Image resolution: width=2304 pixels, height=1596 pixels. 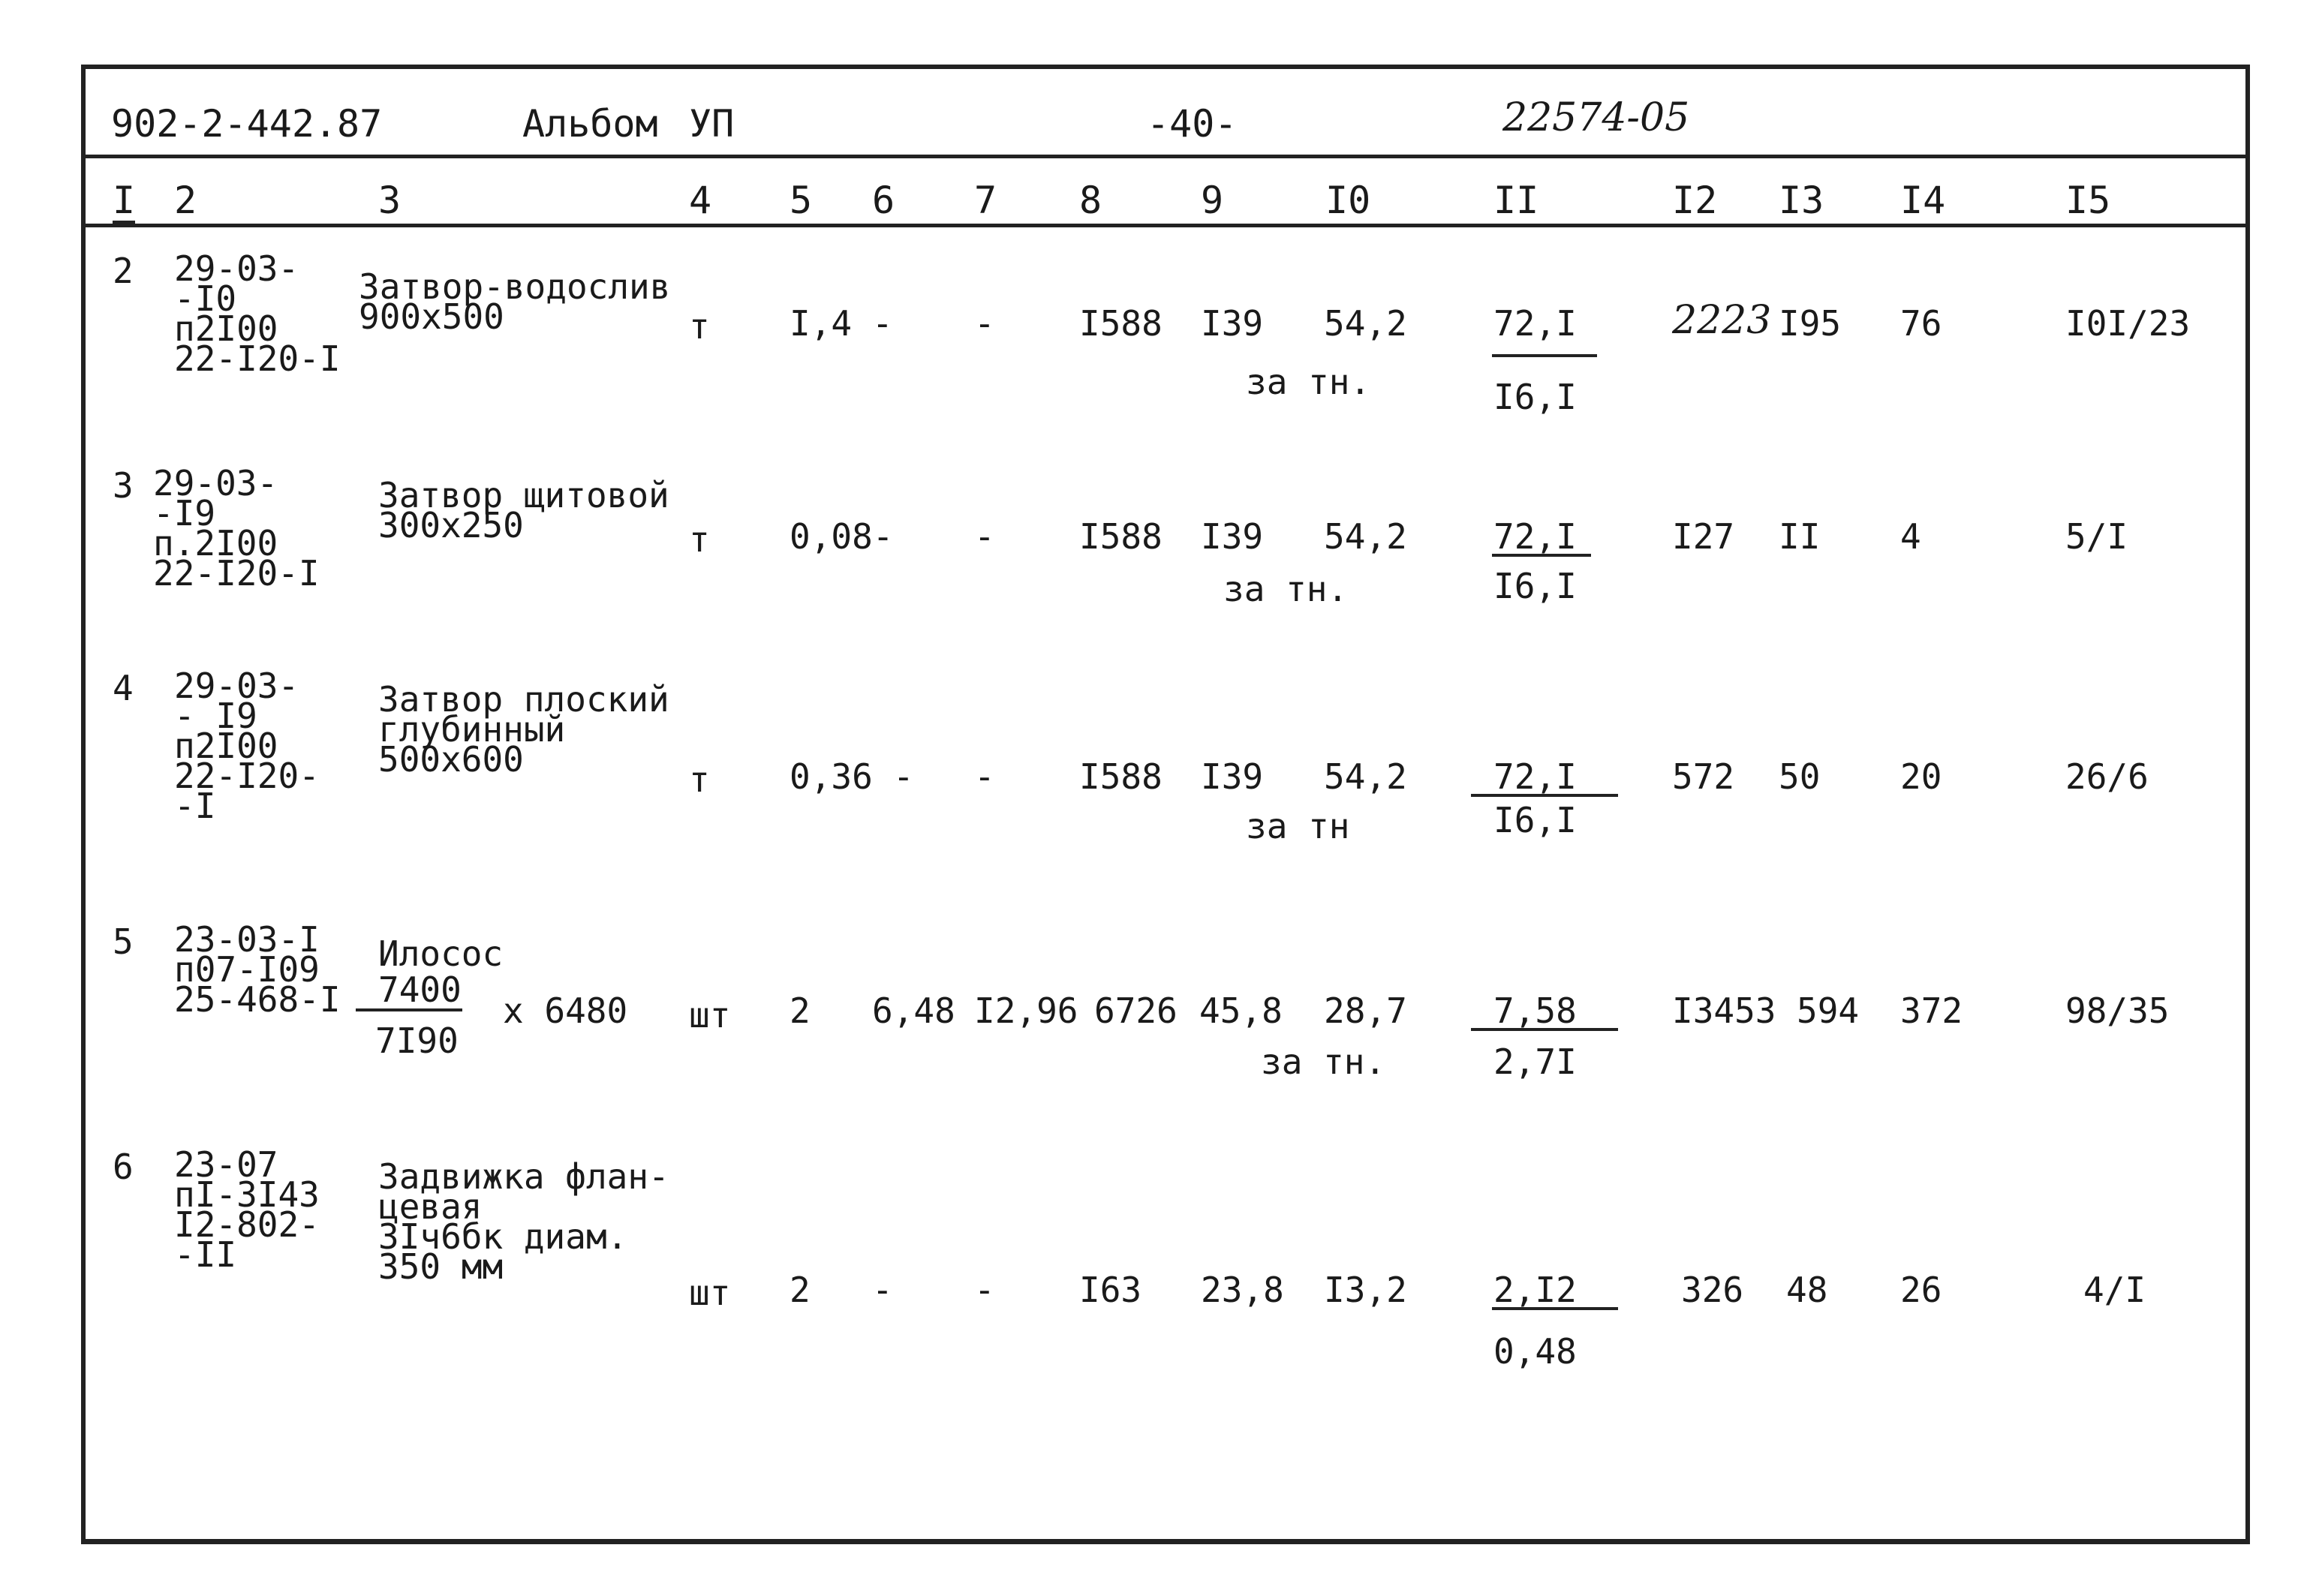 I want to click on col-header-12: I2, so click(x=1695, y=200).